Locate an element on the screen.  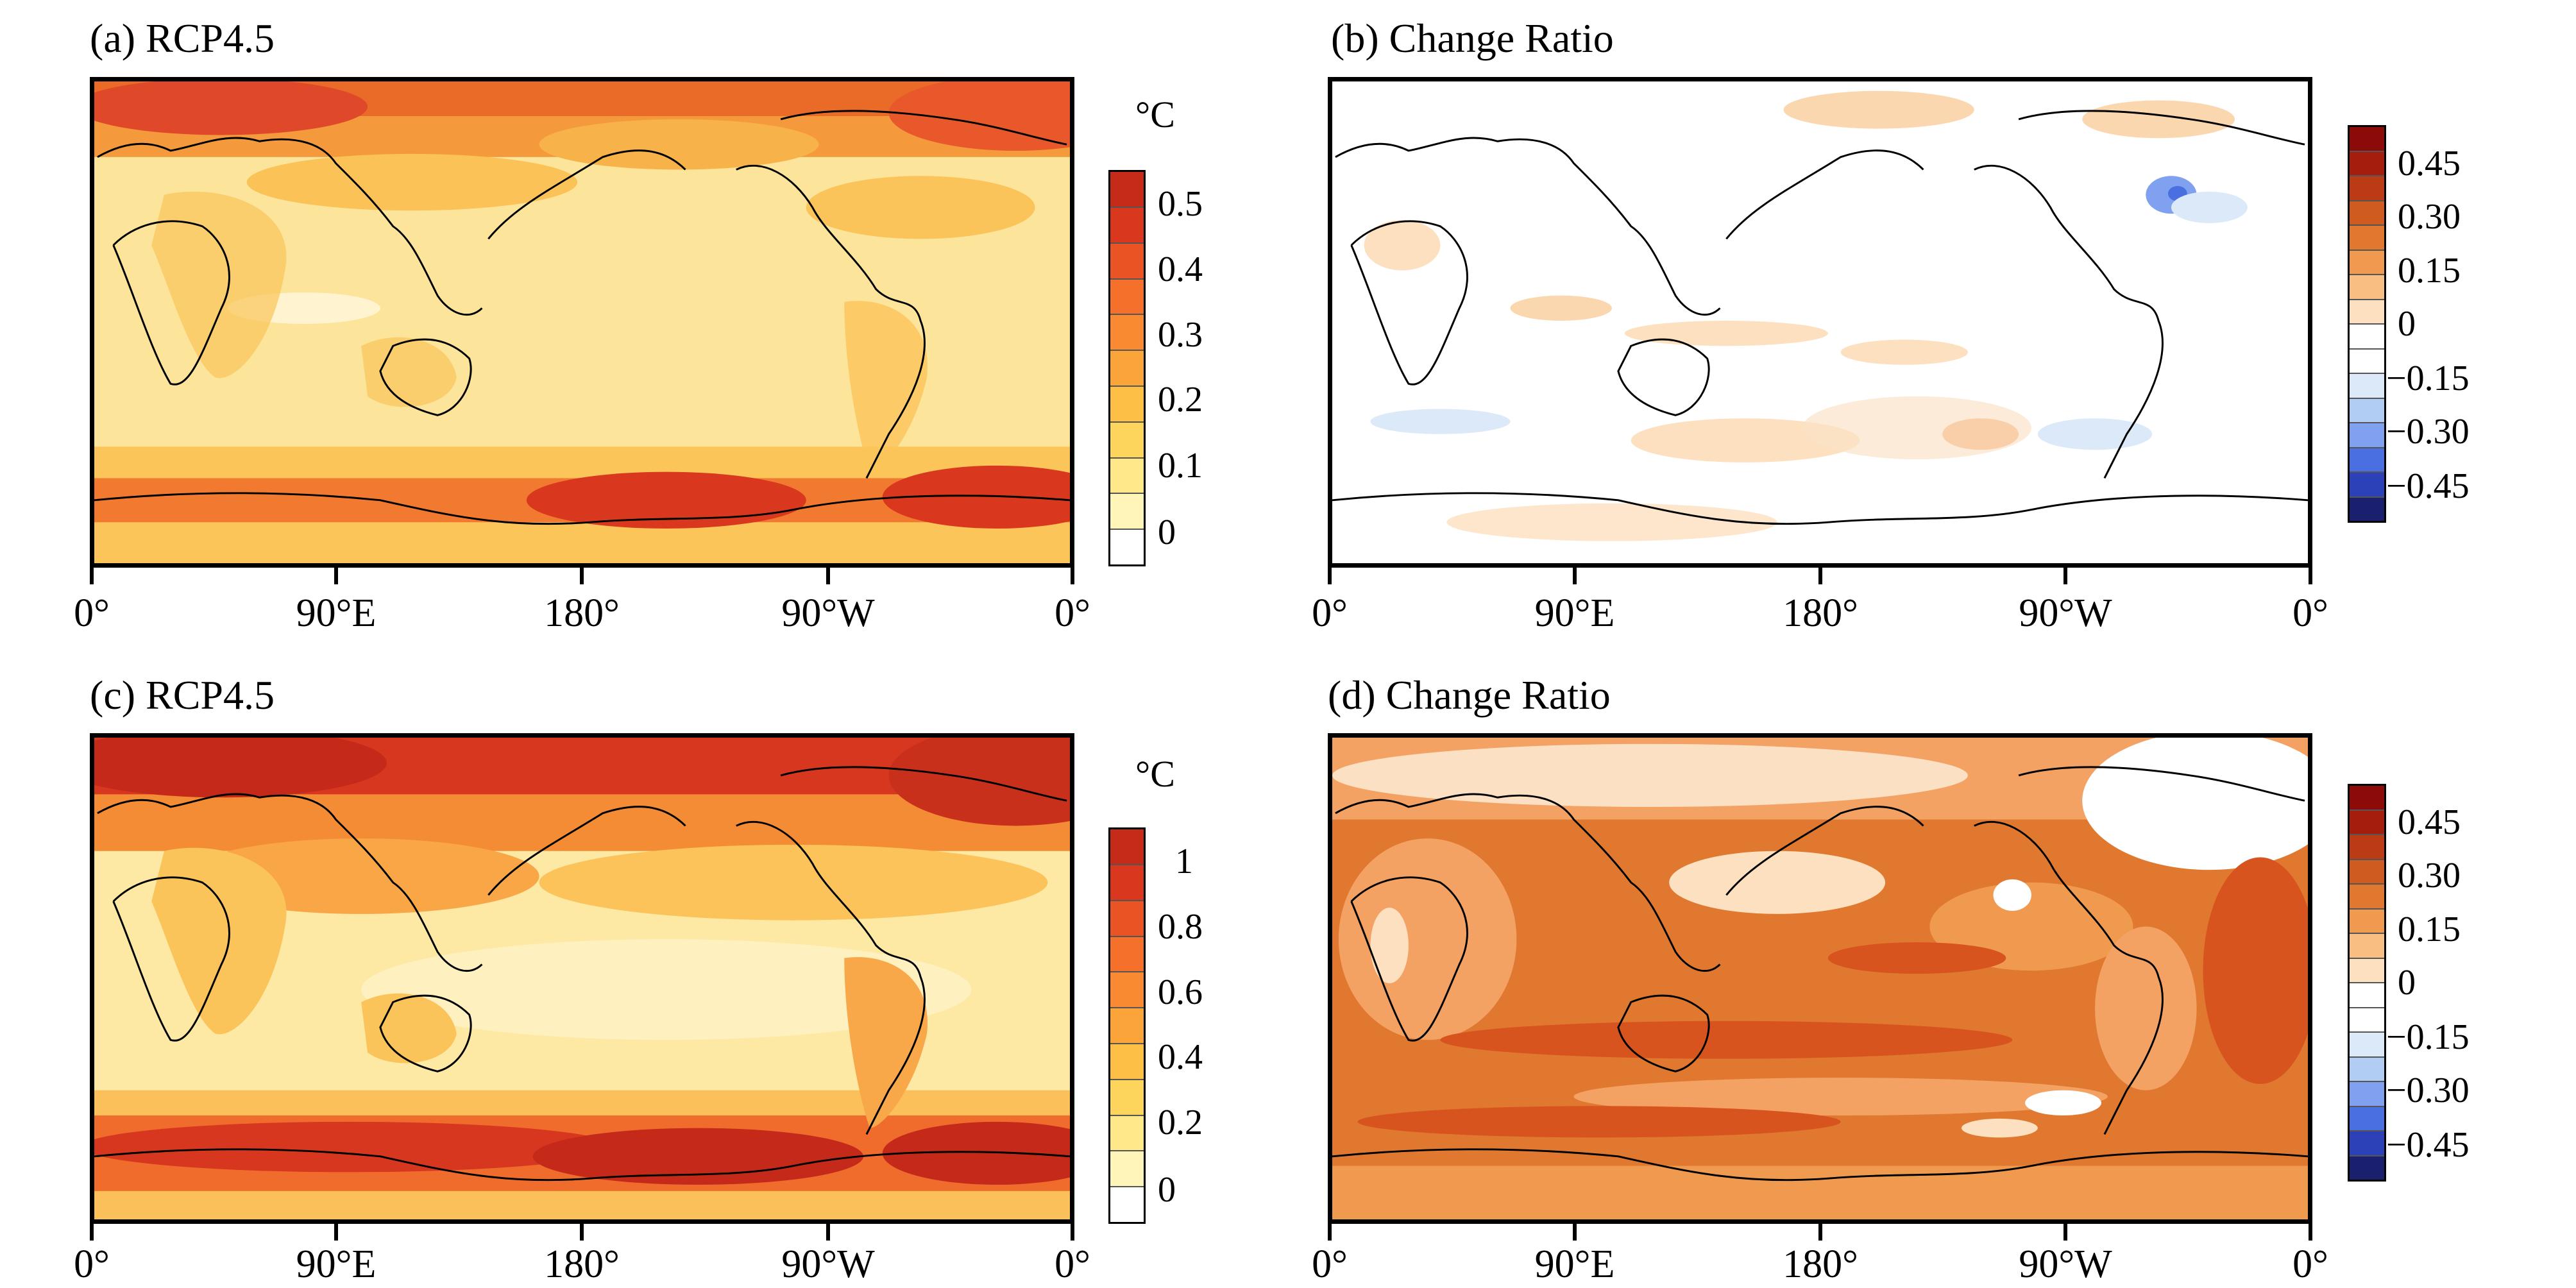
panel-title: (b) Change Ratio is located at coordinates (1472, 38).